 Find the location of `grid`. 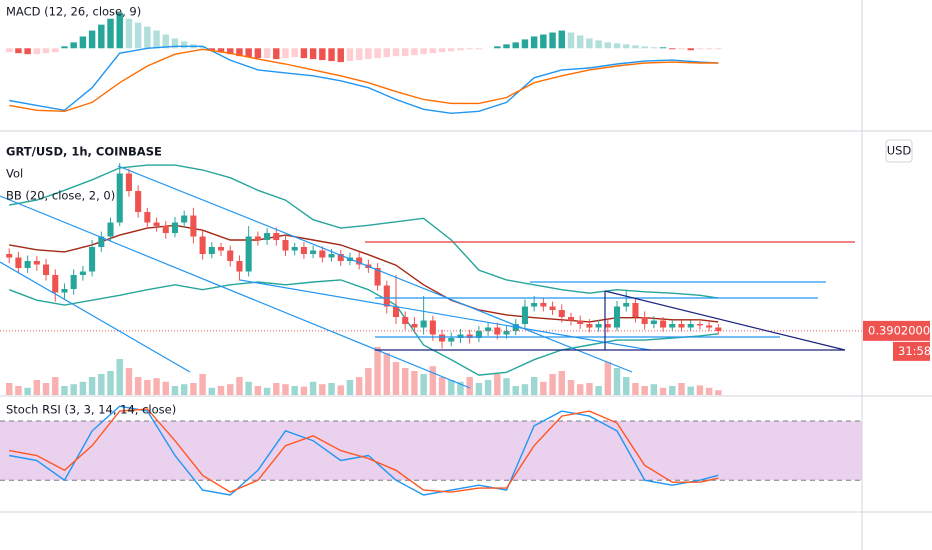

grid is located at coordinates (431, 450).